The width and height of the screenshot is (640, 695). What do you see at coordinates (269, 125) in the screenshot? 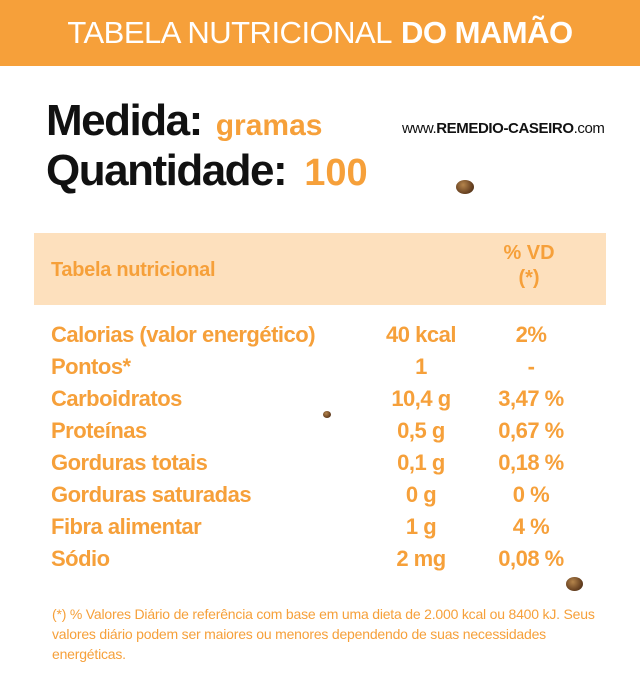
I see `medida-value: gramas` at bounding box center [269, 125].